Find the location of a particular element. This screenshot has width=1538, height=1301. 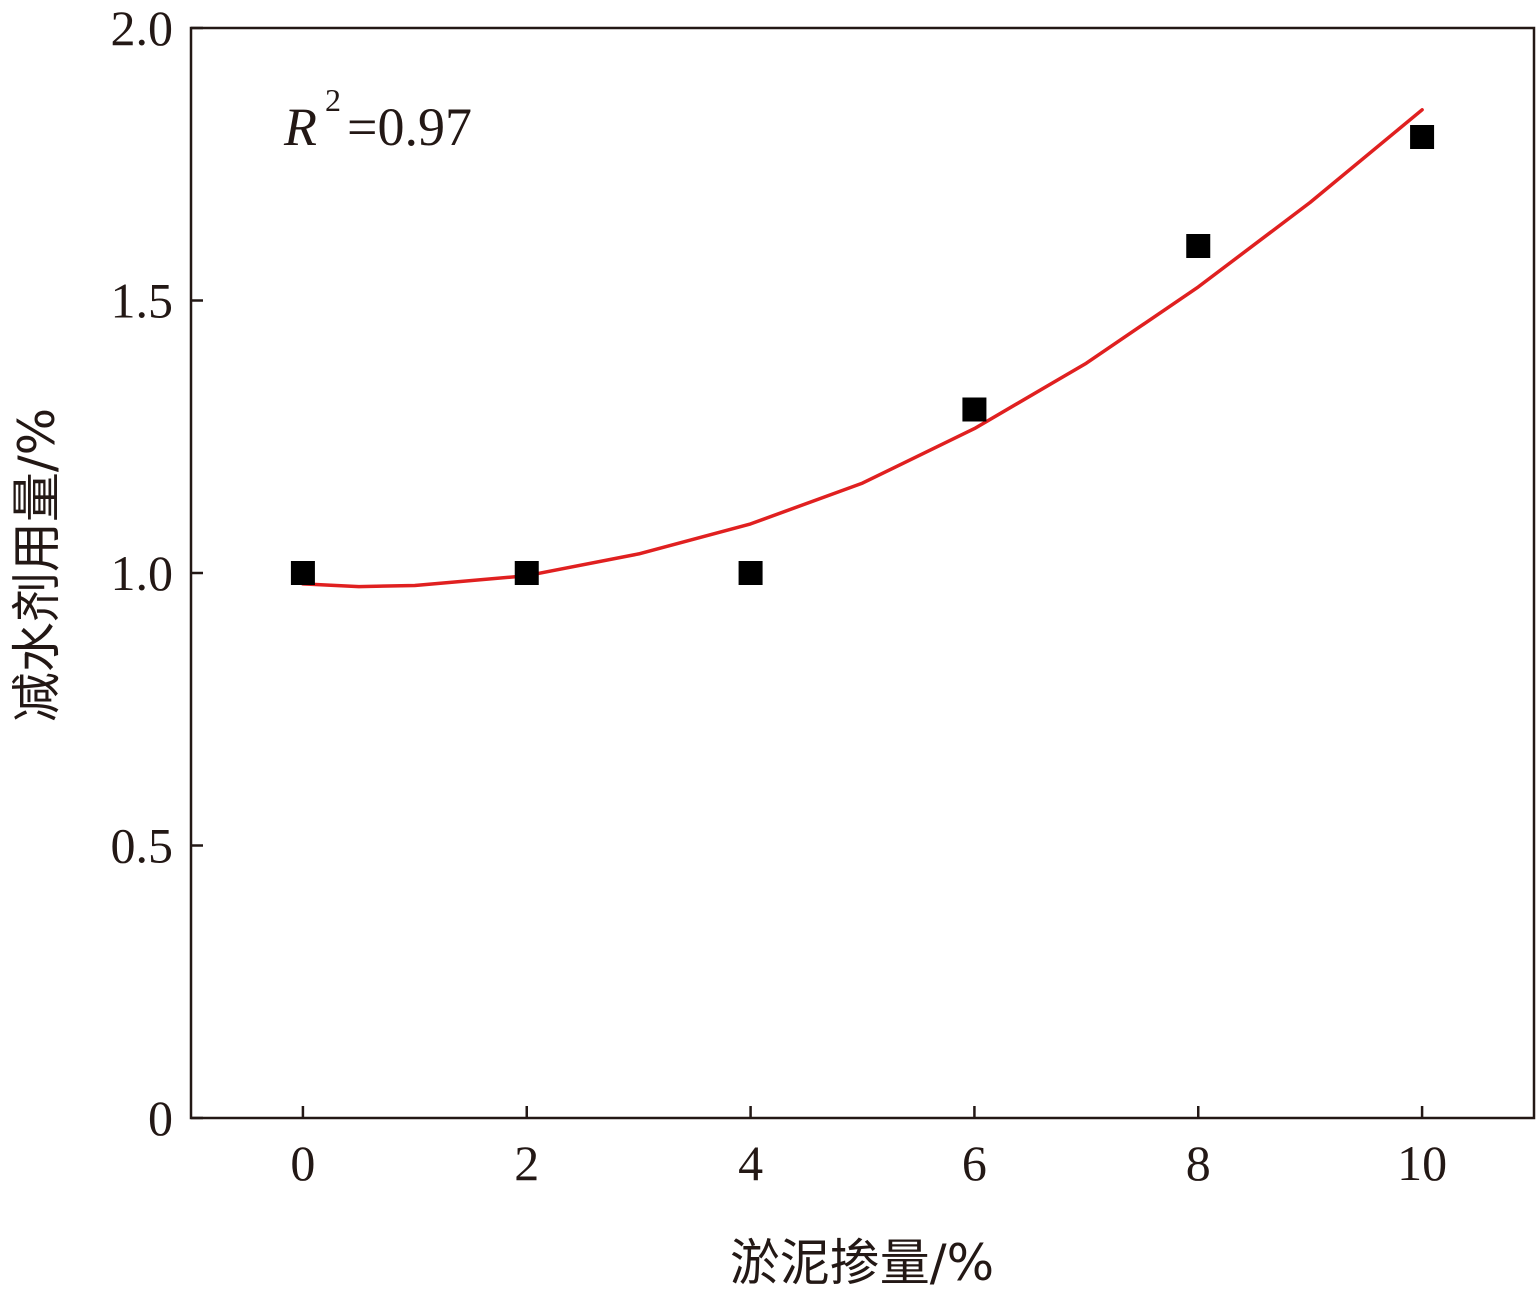

x-tick-label: 0 is located at coordinates (302, 1163).